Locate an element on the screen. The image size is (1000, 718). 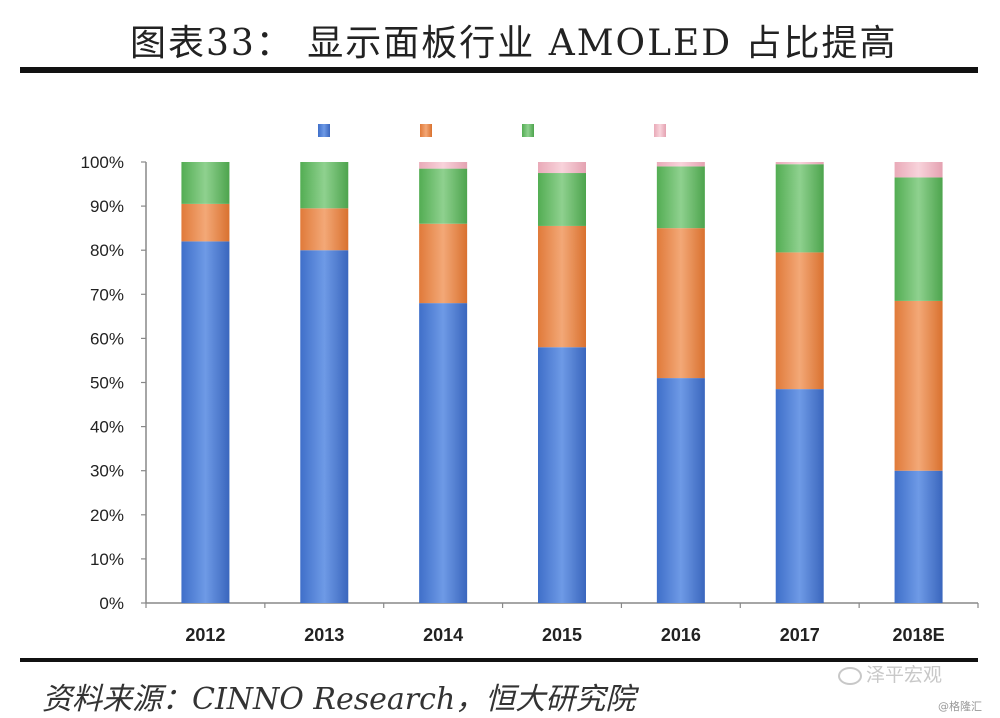
top-divider is located at coordinates (499, 70).